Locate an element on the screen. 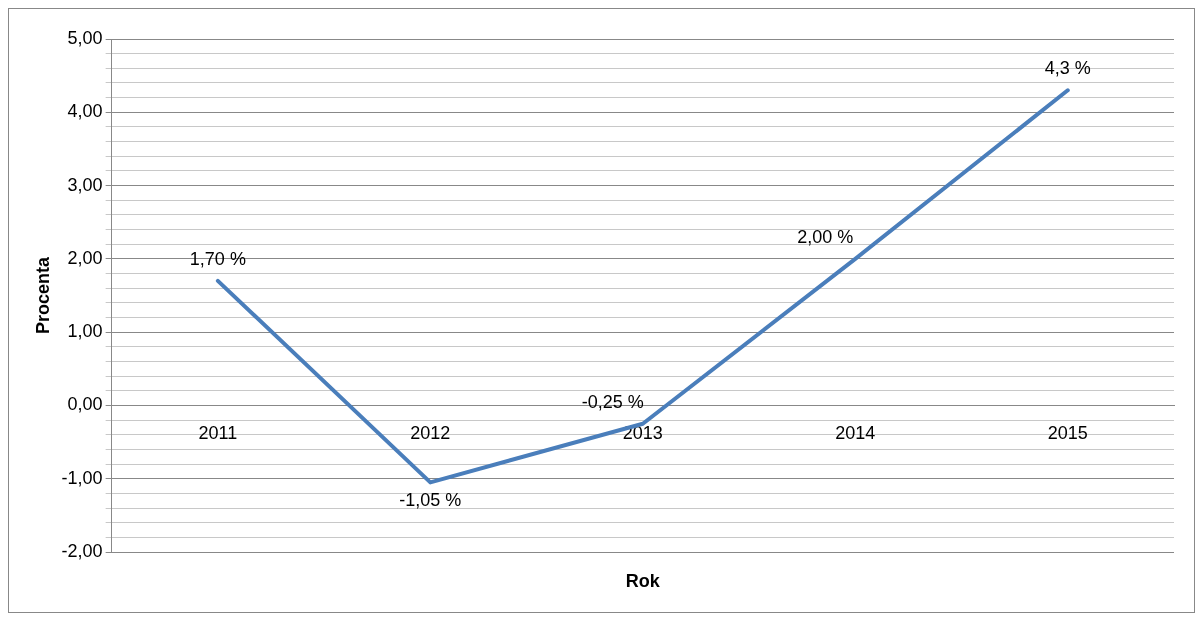 The width and height of the screenshot is (1201, 619). y-tick-label: 0,00 is located at coordinates (85, 404).